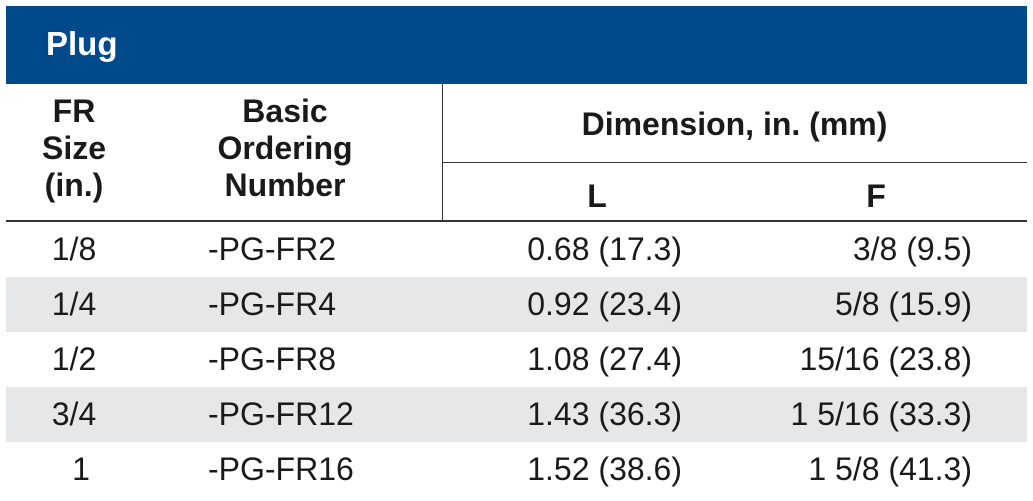  Describe the element at coordinates (604, 469) in the screenshot. I see `dimension-l-cell: 1.52 (38.6)` at that location.